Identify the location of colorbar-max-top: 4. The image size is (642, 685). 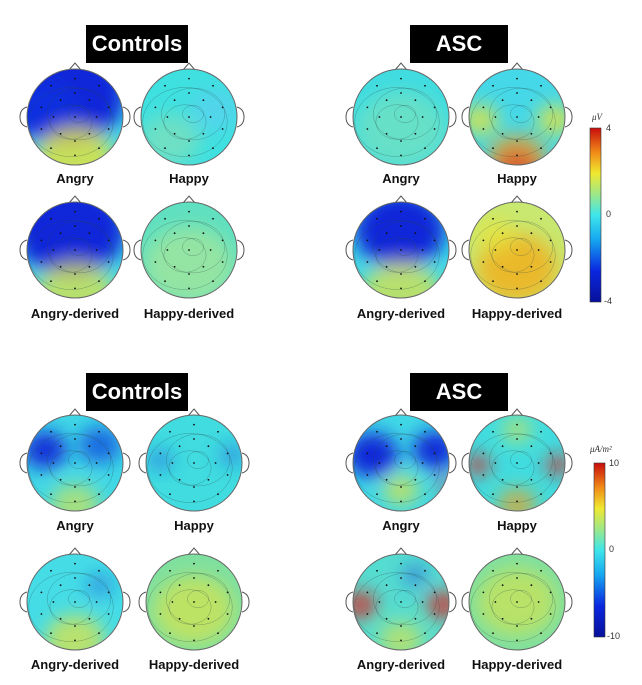
(609, 128).